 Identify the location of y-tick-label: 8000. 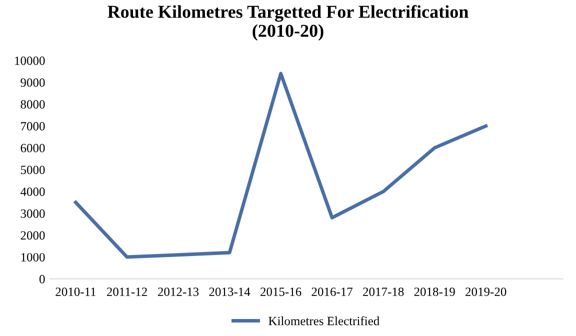
(32, 104).